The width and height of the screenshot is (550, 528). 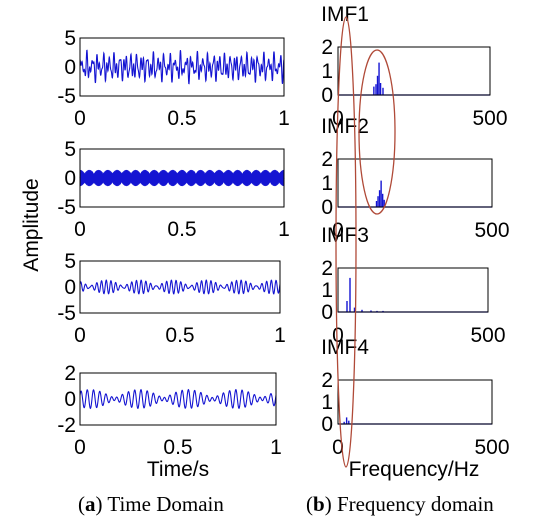 What do you see at coordinates (345, 235) in the screenshot?
I see `panel-title: IMF3` at bounding box center [345, 235].